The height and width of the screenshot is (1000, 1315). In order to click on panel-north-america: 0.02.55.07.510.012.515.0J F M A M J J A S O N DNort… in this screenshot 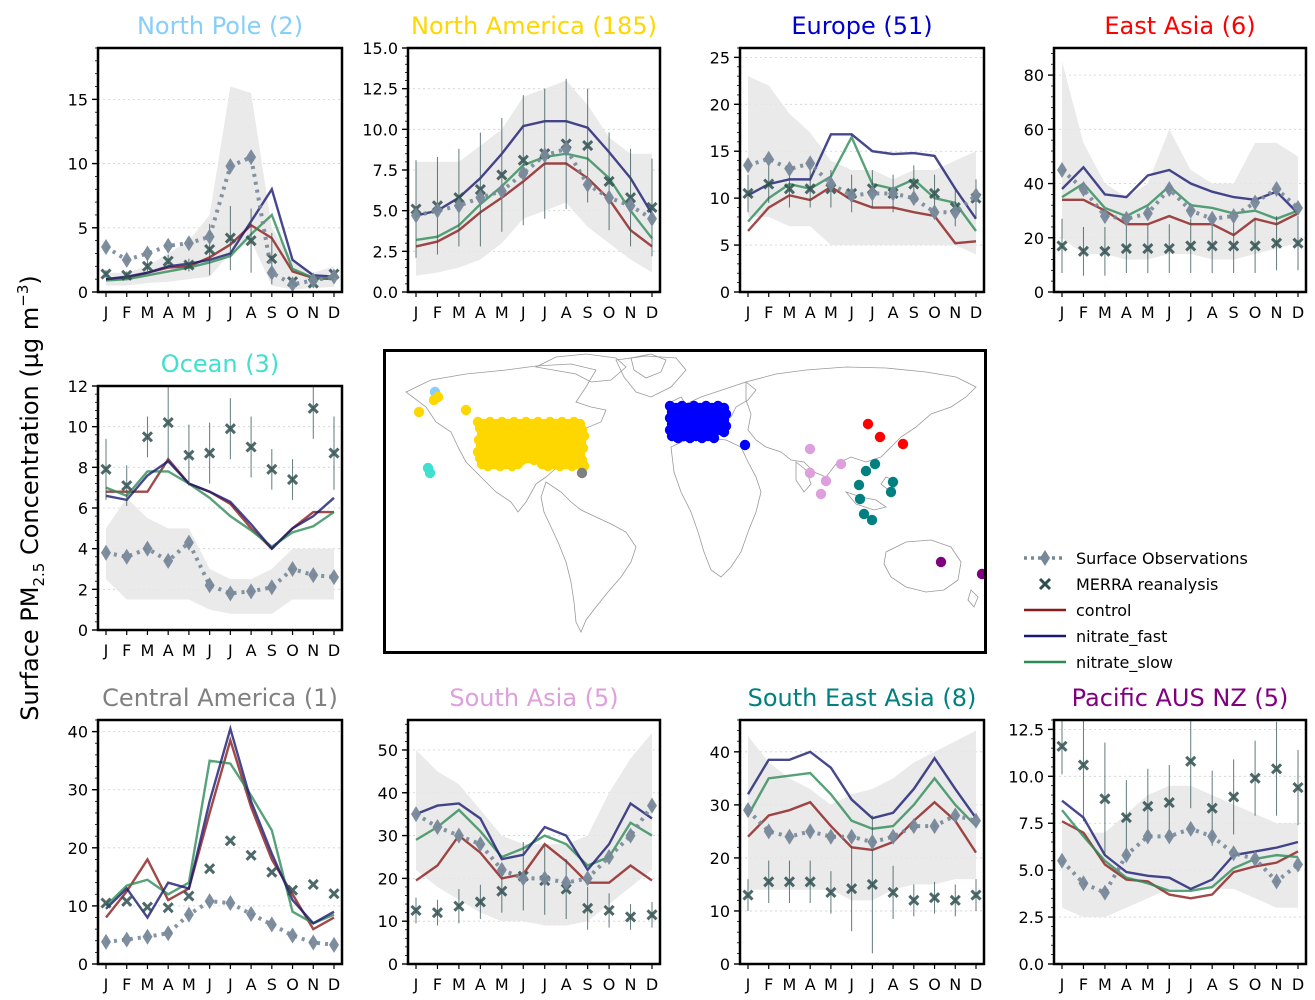, I will do `click(512, 167)`.